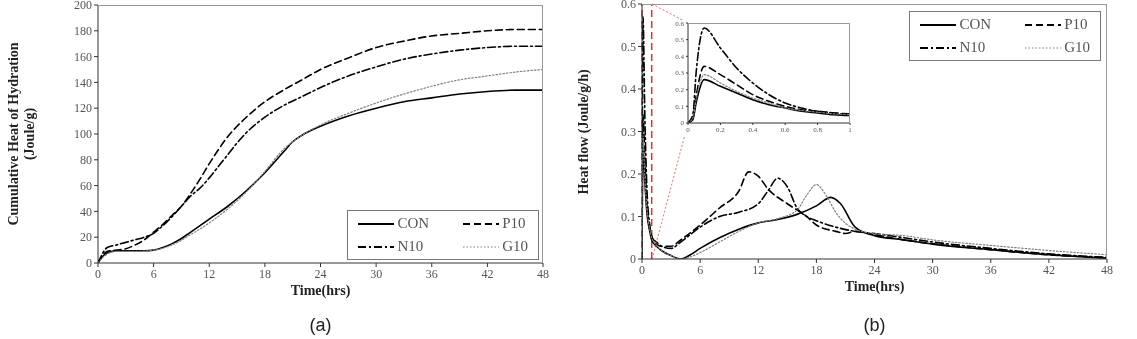 The width and height of the screenshot is (1137, 339). Describe the element at coordinates (83, 6) in the screenshot. I see `y-tick-label: 200` at that location.